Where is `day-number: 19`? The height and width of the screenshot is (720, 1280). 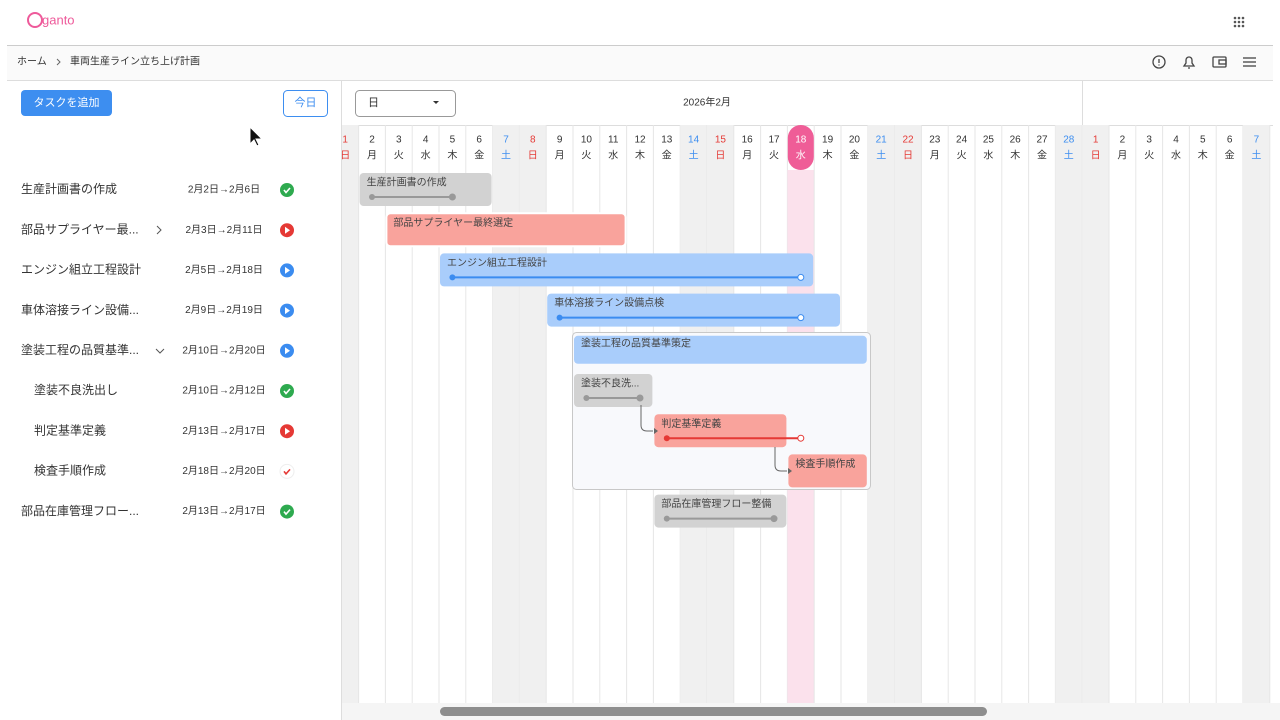 day-number: 19 is located at coordinates (828, 140).